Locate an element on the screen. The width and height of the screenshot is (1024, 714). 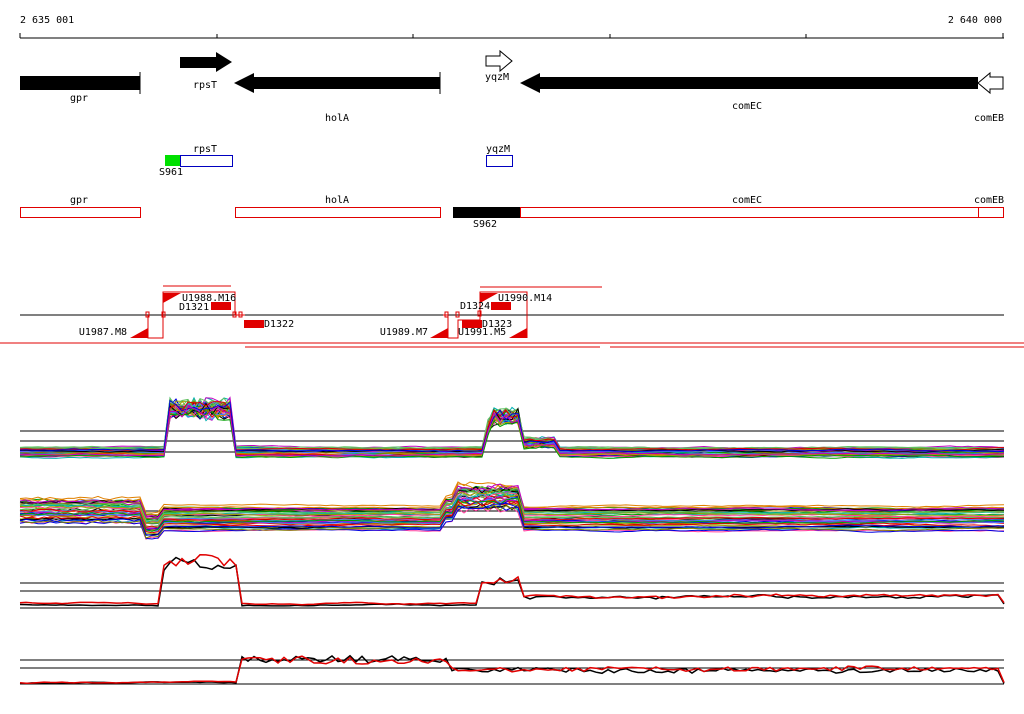
probe-label: U1991.M5 is located at coordinates (482, 332).